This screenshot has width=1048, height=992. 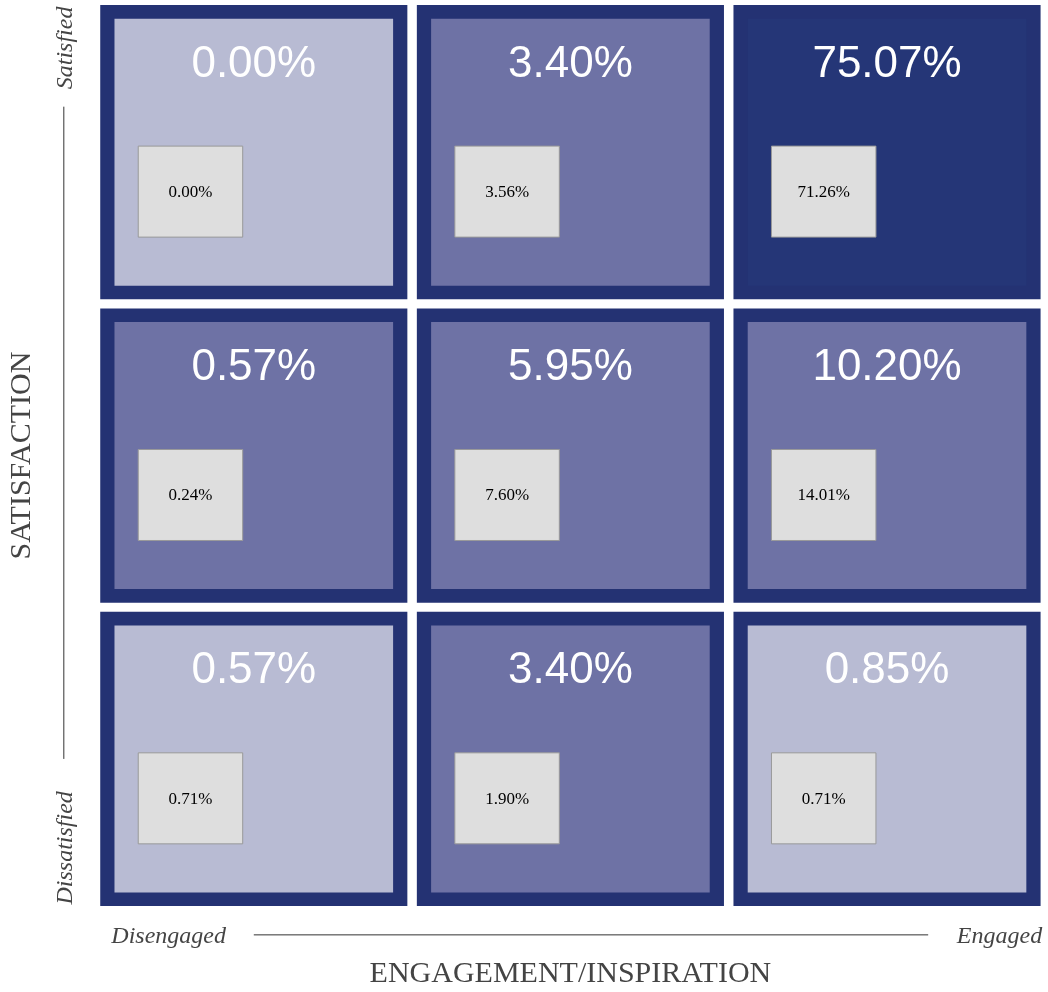 What do you see at coordinates (823, 495) in the screenshot?
I see `annotation: 14.01%` at bounding box center [823, 495].